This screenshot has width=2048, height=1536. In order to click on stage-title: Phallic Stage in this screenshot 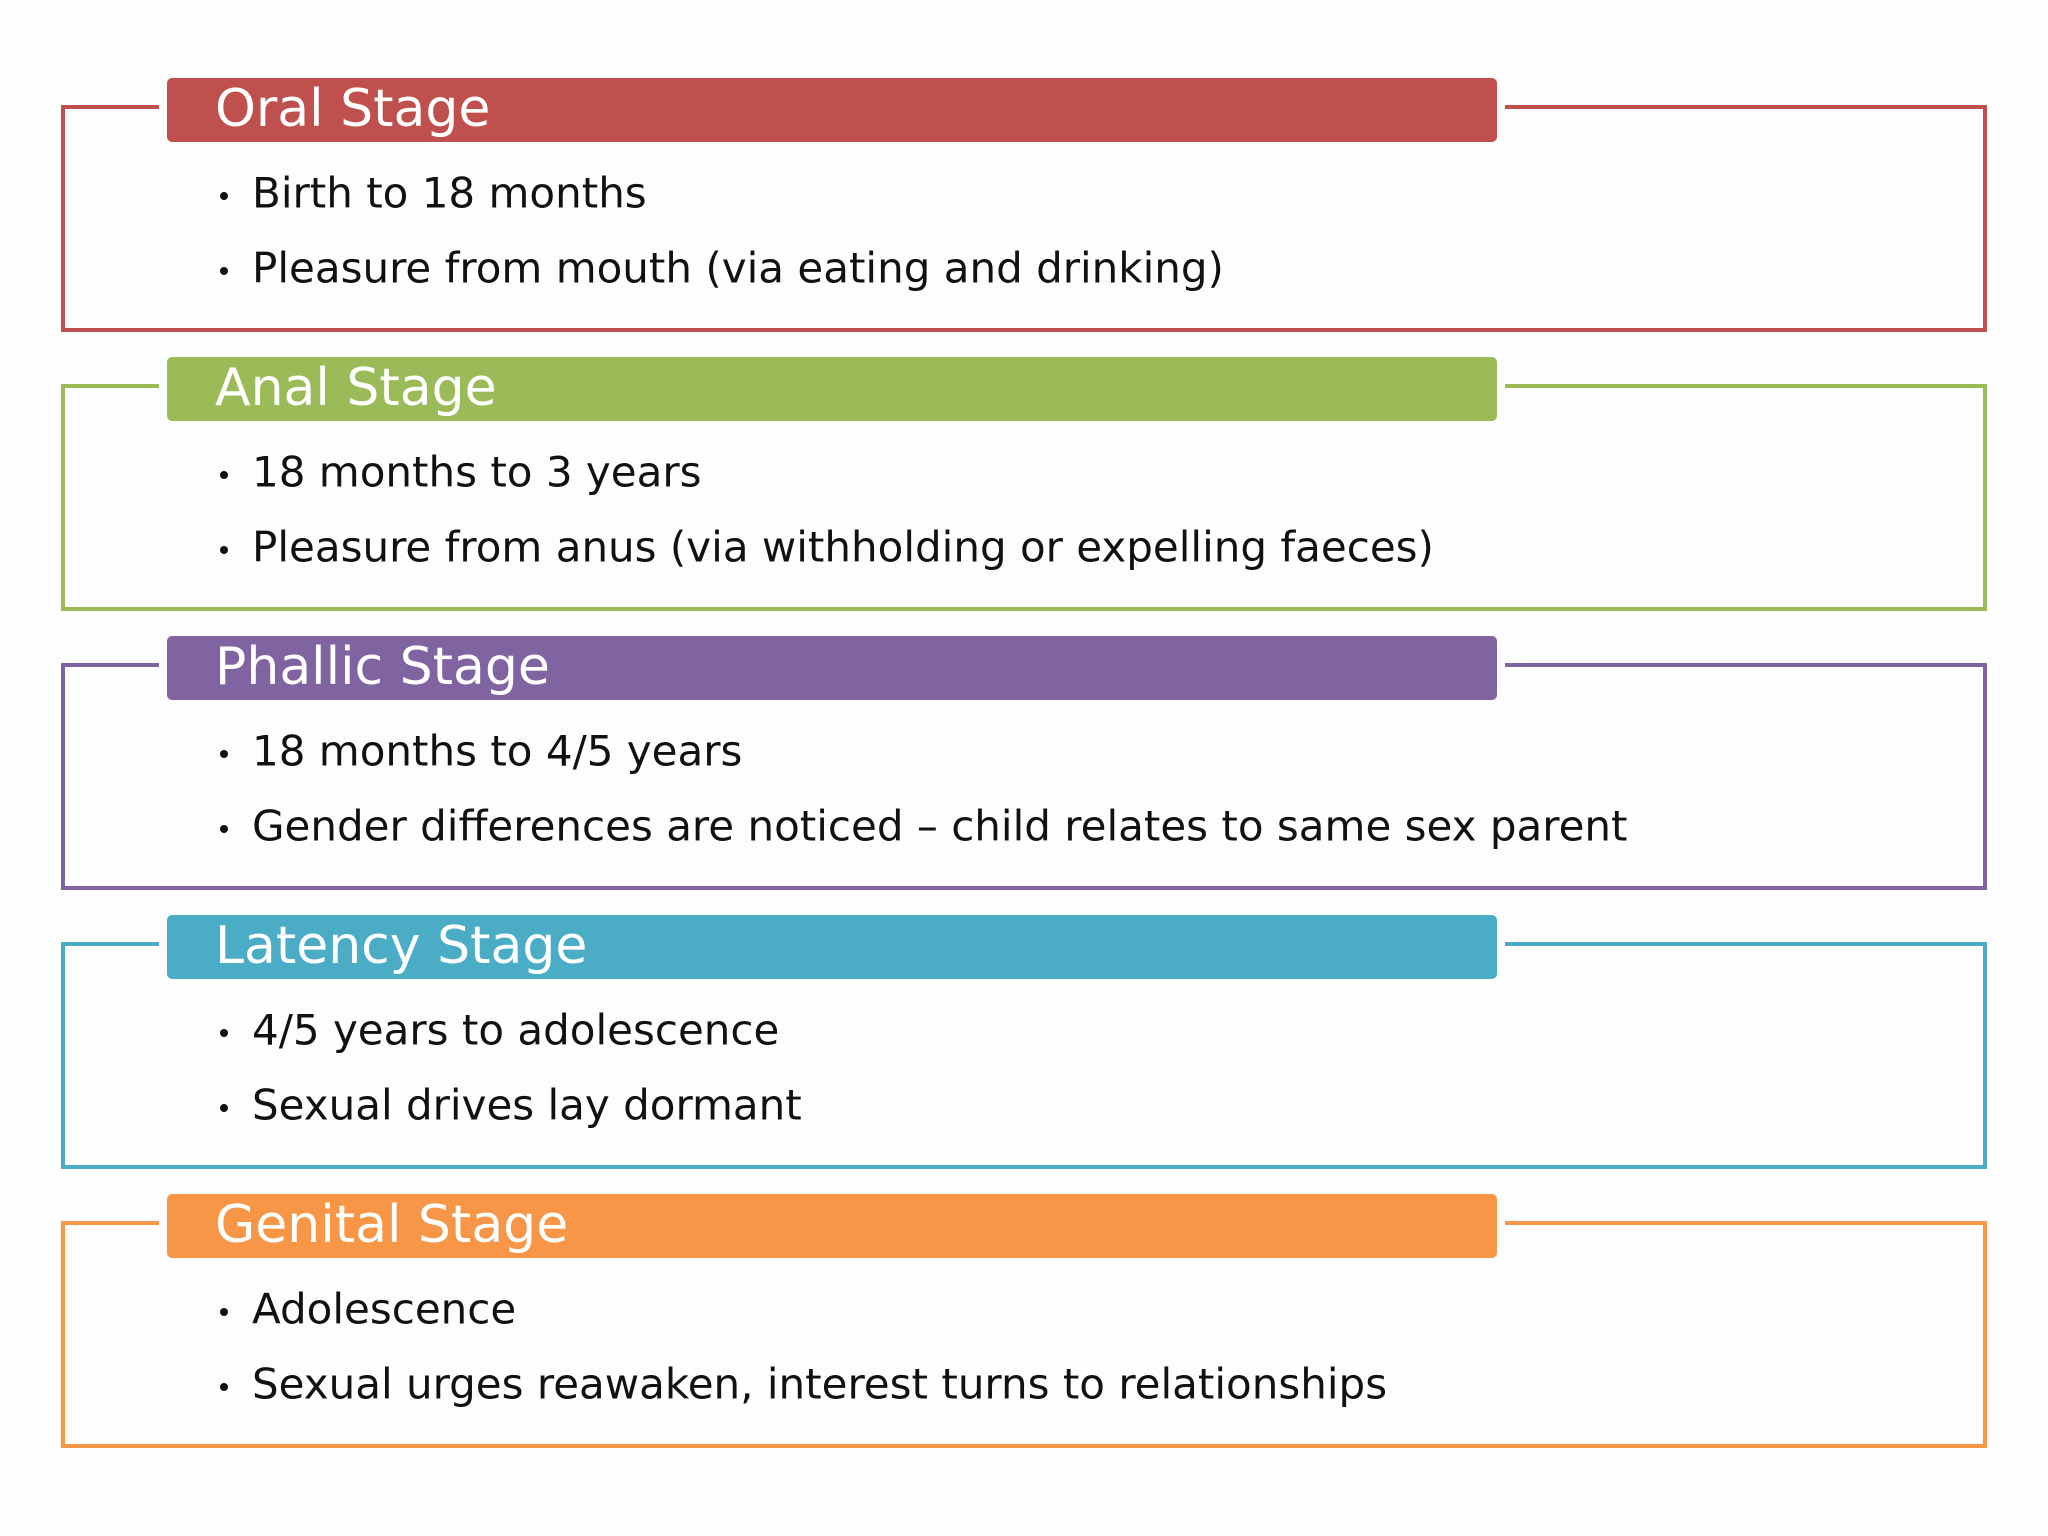, I will do `click(382, 667)`.